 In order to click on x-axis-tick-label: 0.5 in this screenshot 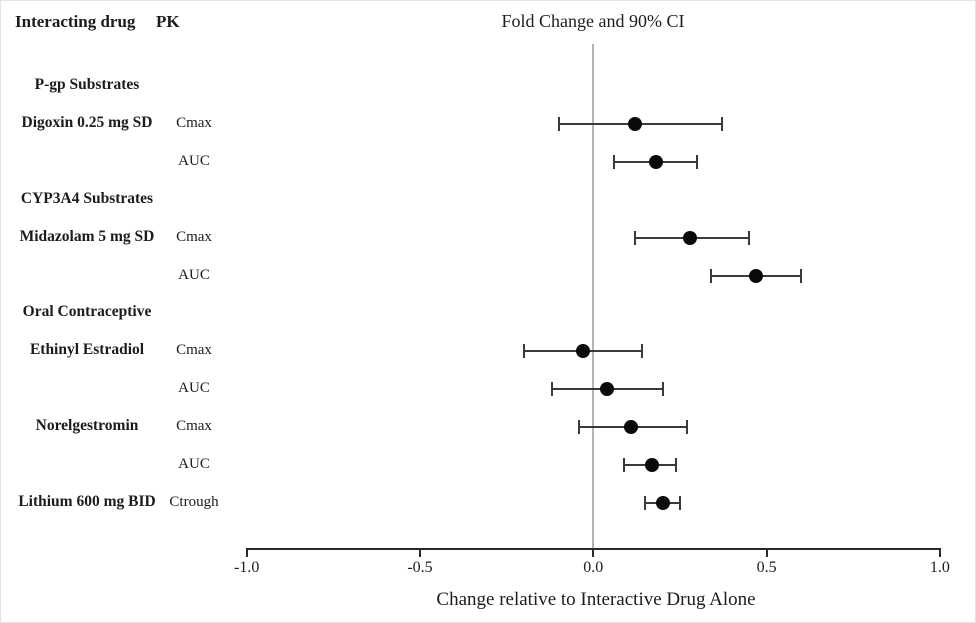, I will do `click(766, 567)`.